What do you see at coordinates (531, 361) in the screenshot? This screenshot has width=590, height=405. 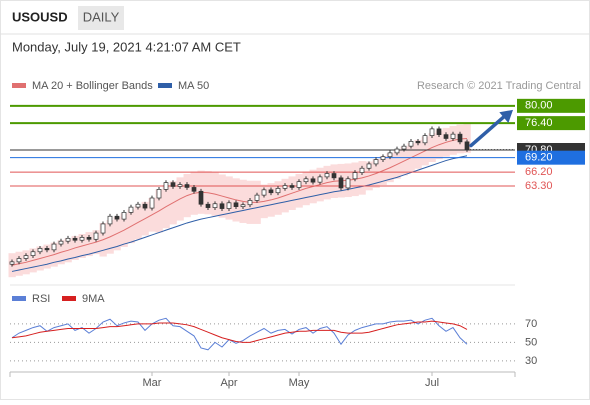 I see `y-tick-label: 30` at bounding box center [531, 361].